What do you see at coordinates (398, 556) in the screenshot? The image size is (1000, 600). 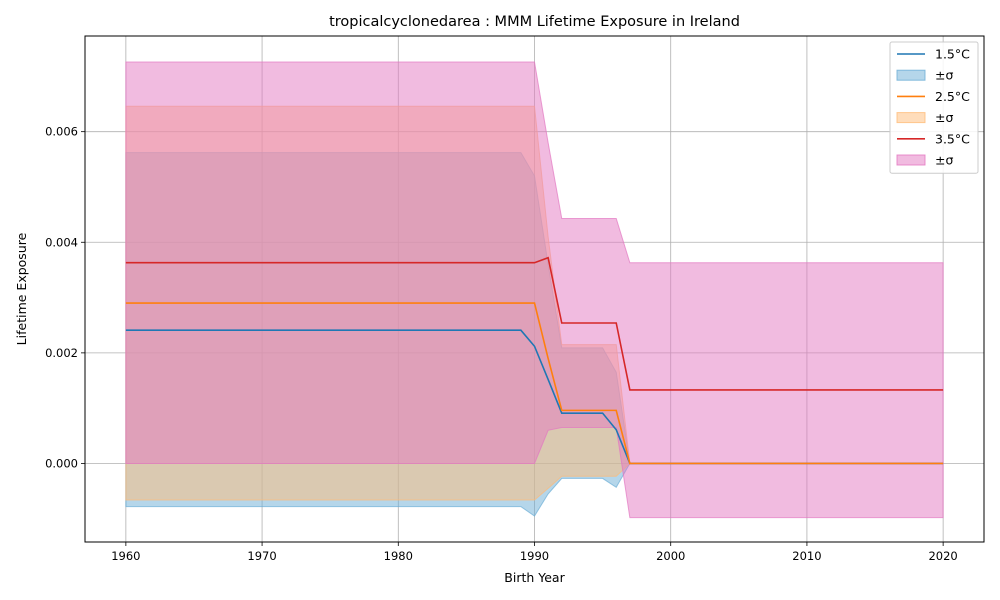 I see `x-tick-label: 1980` at bounding box center [398, 556].